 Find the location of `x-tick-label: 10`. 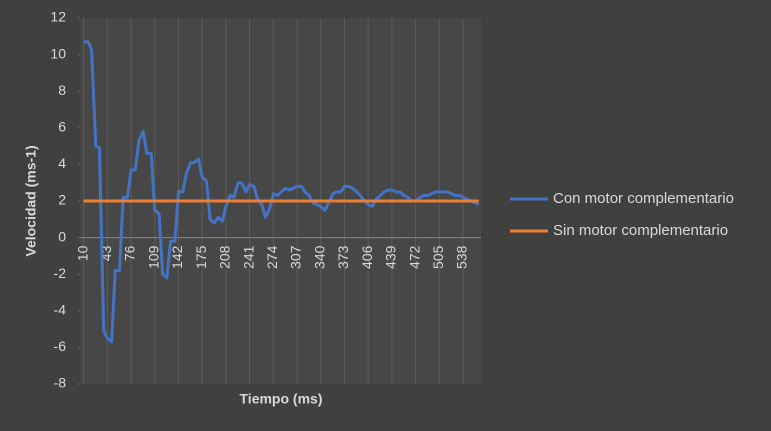

x-tick-label: 10 is located at coordinates (82, 253).